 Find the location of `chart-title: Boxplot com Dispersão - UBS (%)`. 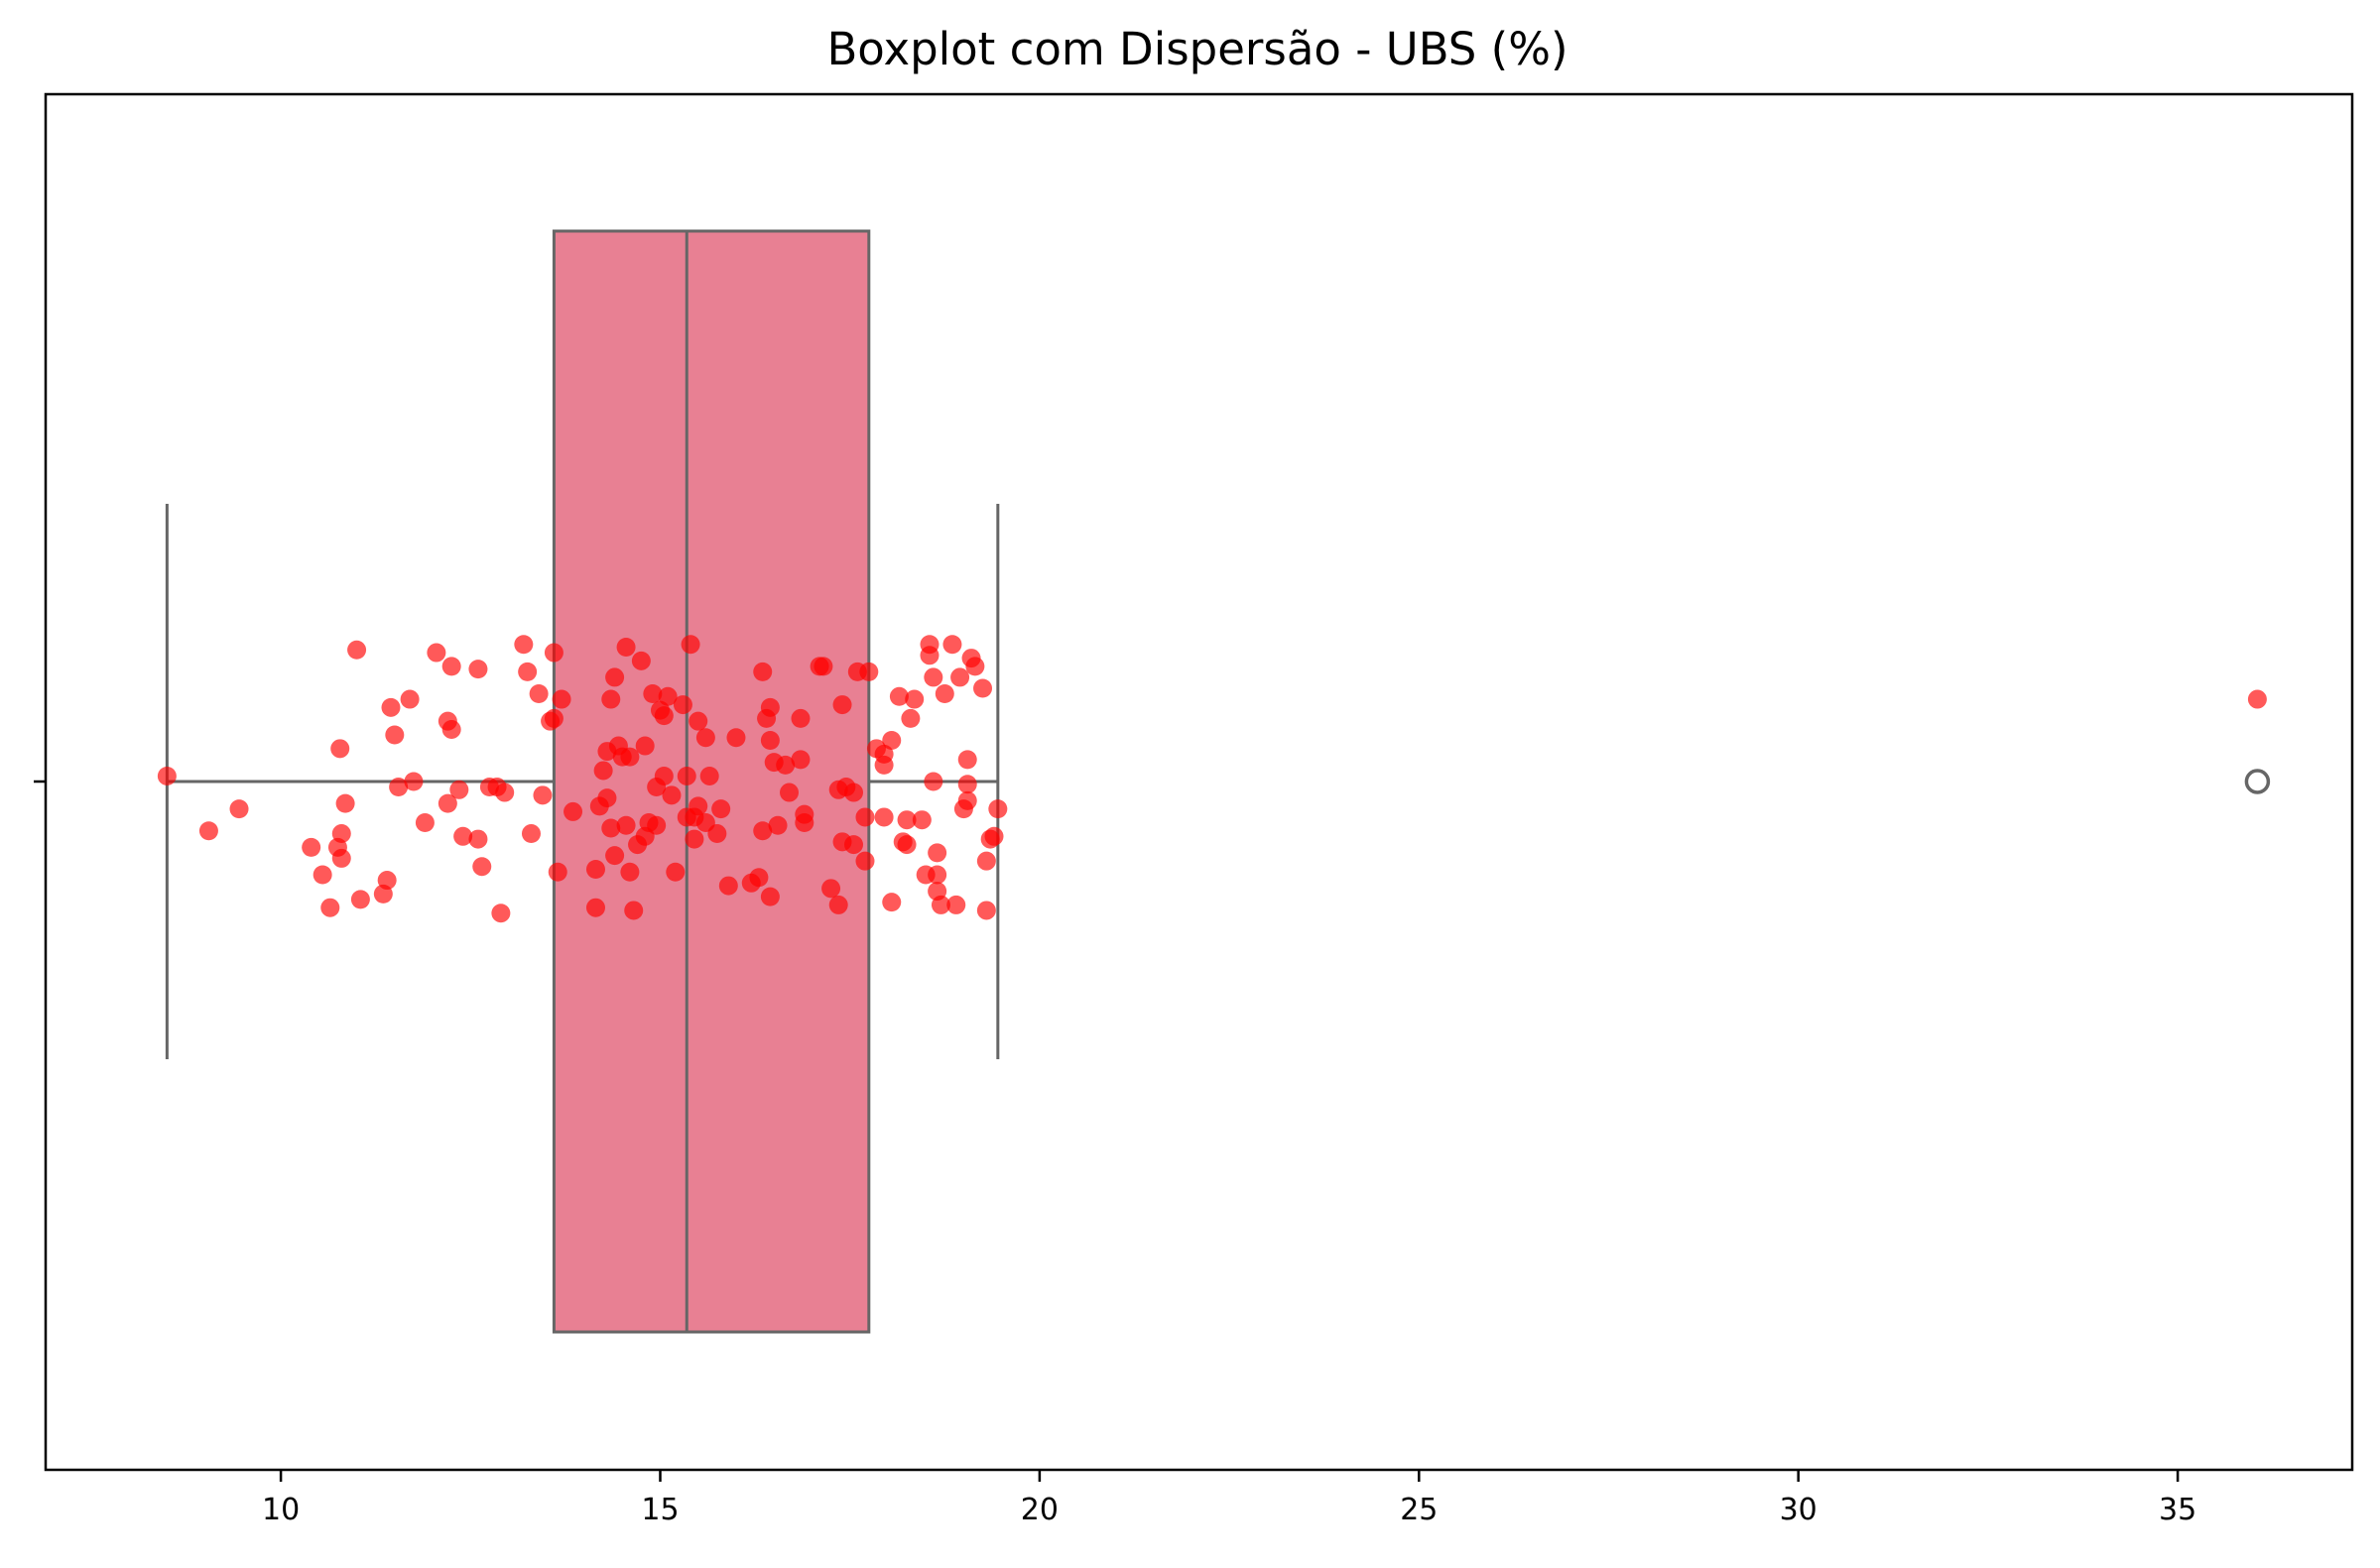

chart-title: Boxplot com Dispersão - UBS (%) is located at coordinates (1196, 49).